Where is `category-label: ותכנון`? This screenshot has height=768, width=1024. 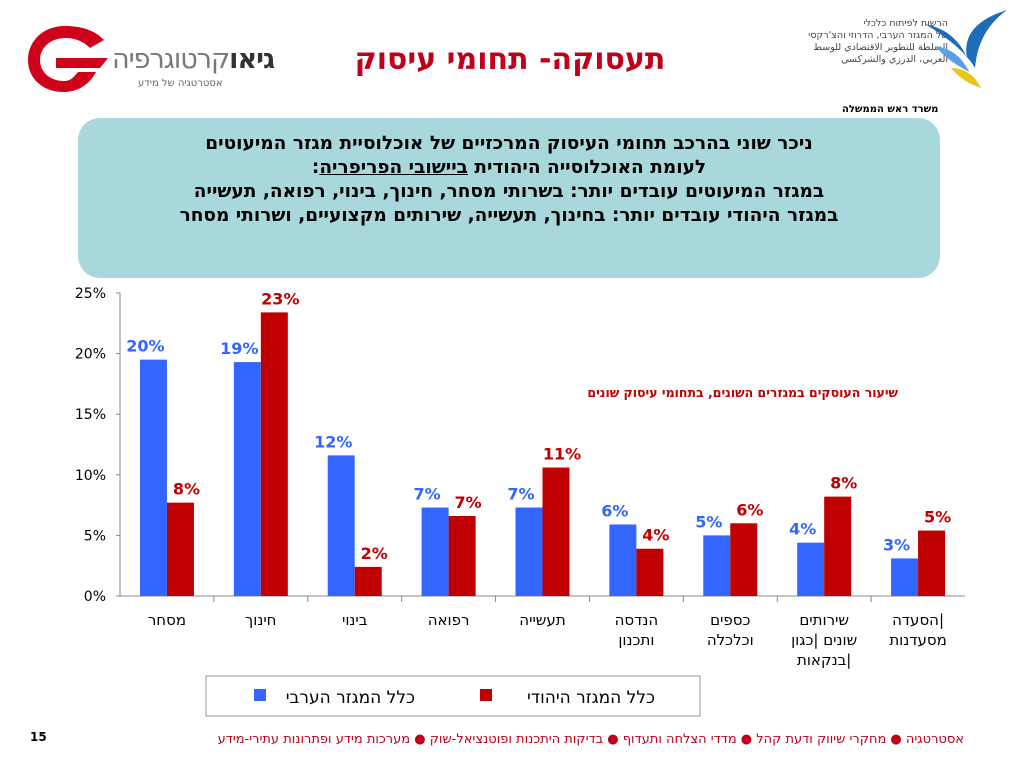 category-label: ותכנון is located at coordinates (636, 640).